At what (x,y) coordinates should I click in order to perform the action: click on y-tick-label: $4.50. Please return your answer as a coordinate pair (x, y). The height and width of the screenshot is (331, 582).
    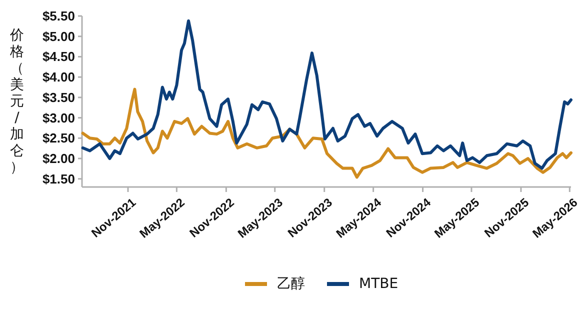
    Looking at the image, I should click on (58, 56).